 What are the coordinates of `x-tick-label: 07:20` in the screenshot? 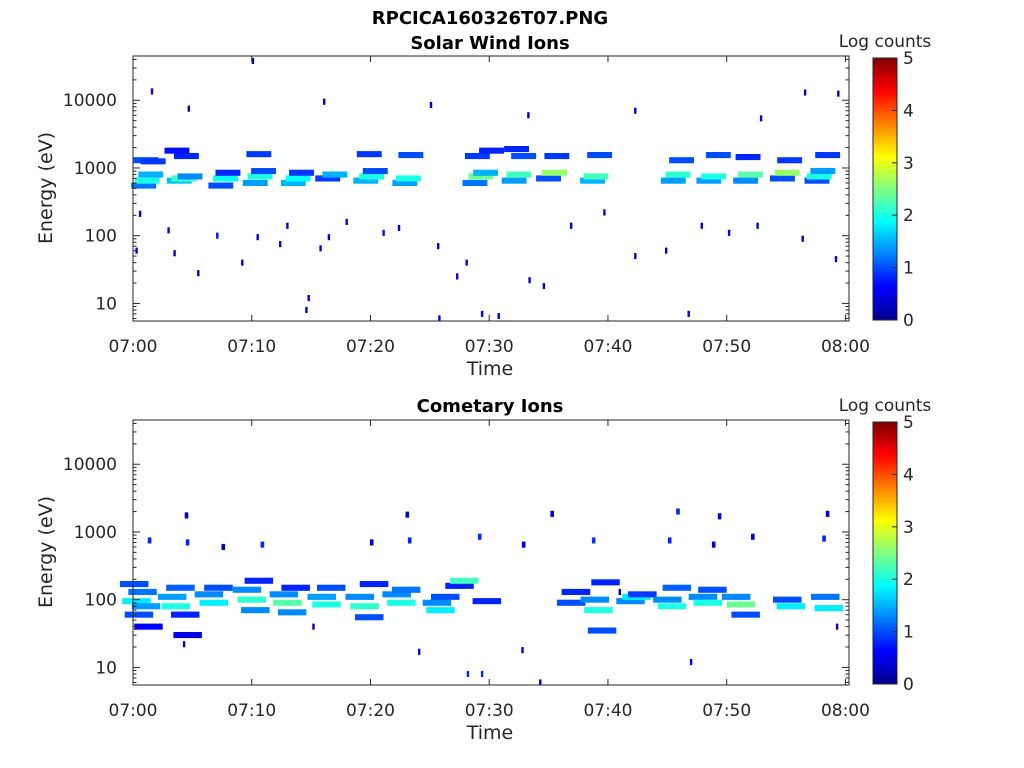 It's located at (370, 711).